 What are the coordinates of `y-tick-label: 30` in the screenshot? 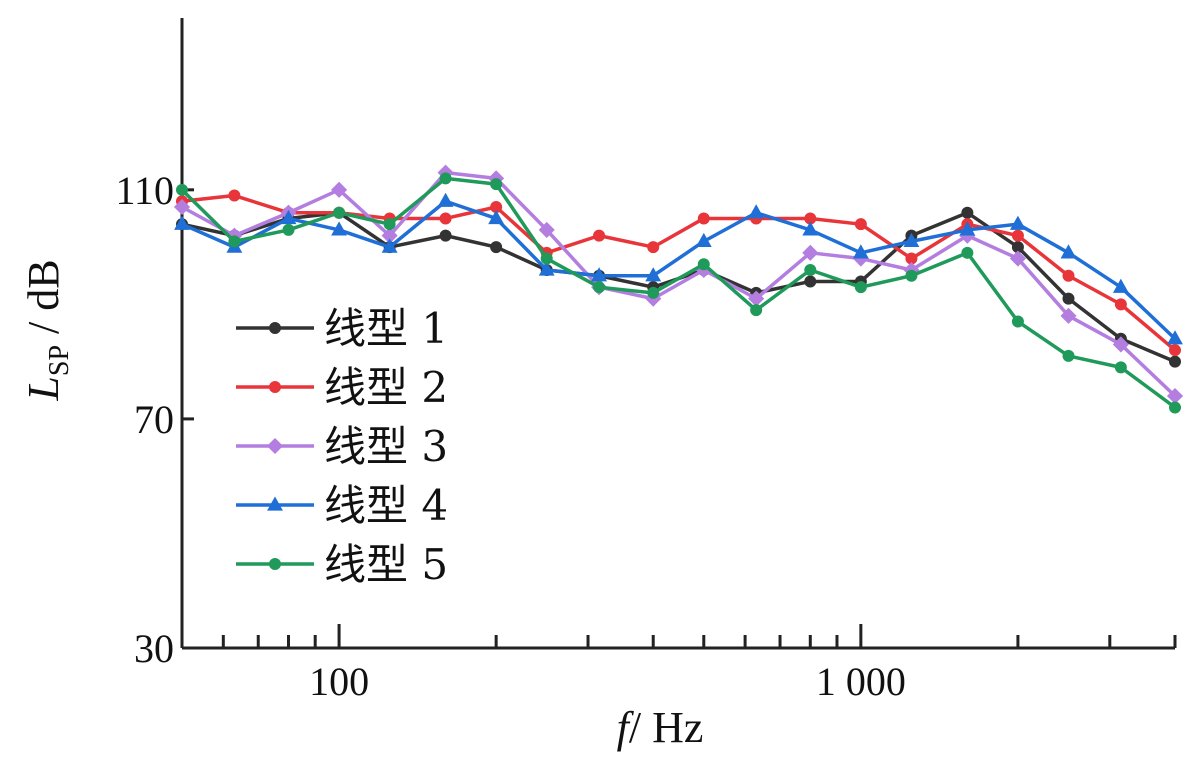 It's located at (154, 648).